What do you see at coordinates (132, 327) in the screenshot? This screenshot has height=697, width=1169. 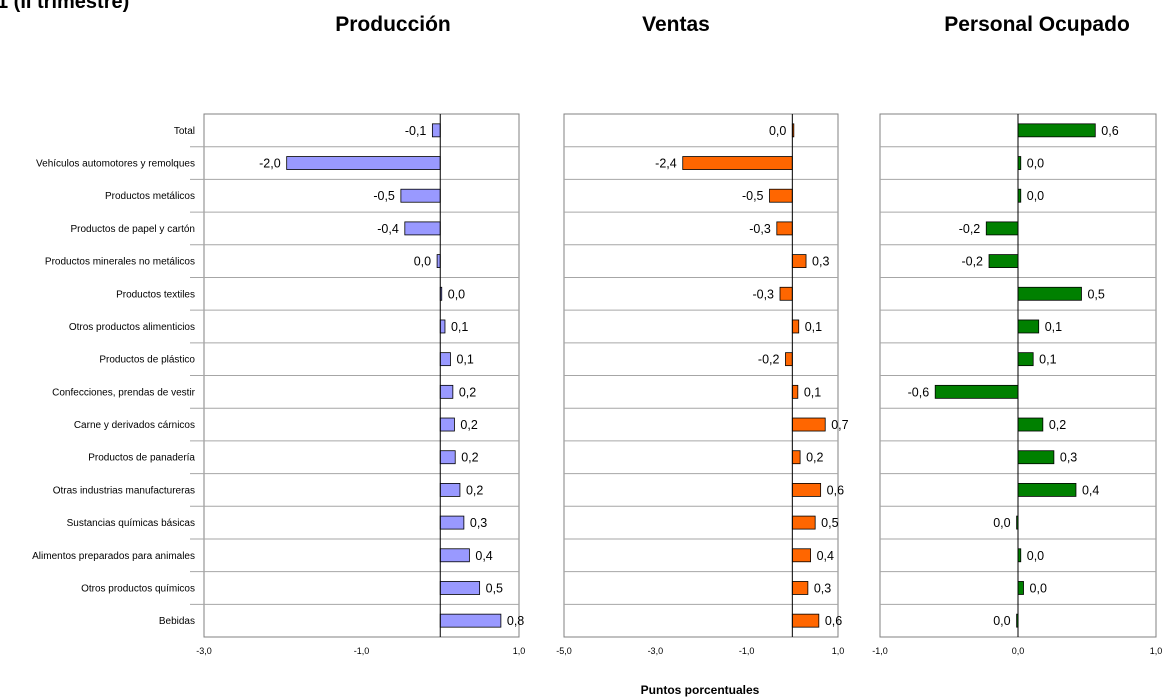 I see `category-label: Otros productos alimenticios` at bounding box center [132, 327].